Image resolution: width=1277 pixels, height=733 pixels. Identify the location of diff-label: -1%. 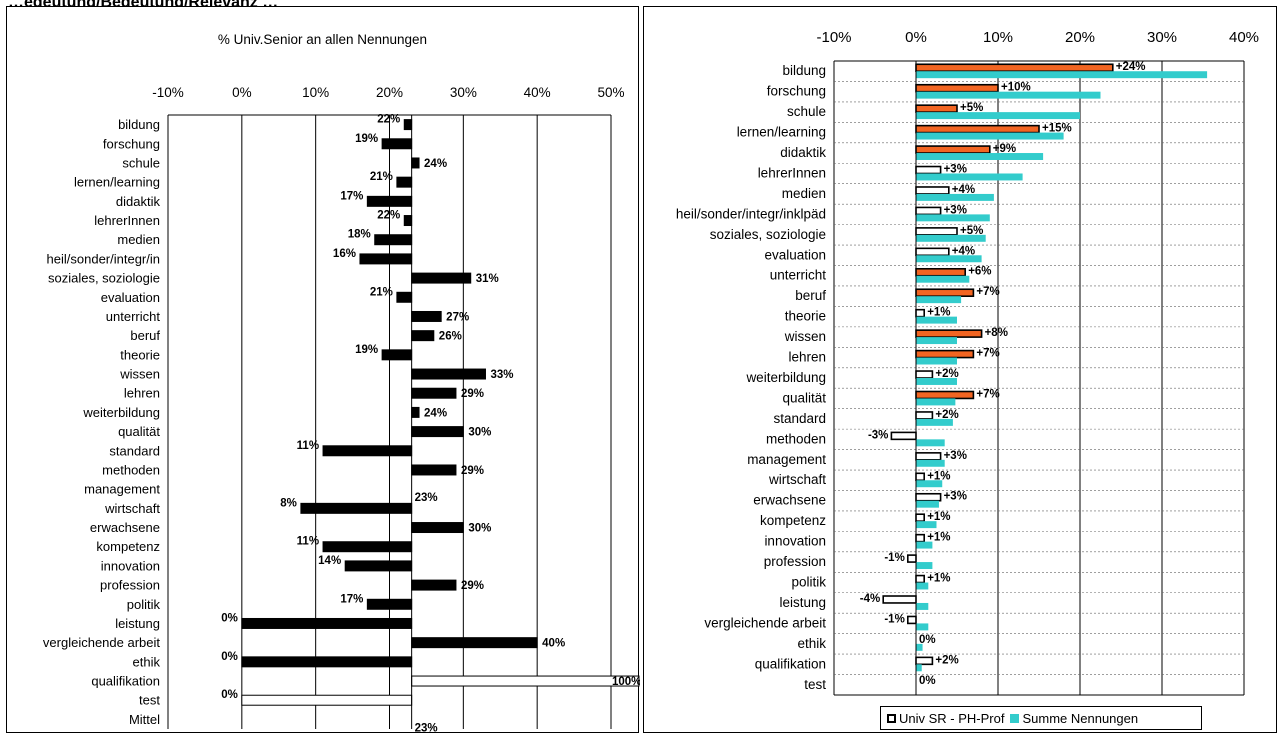
(894, 619).